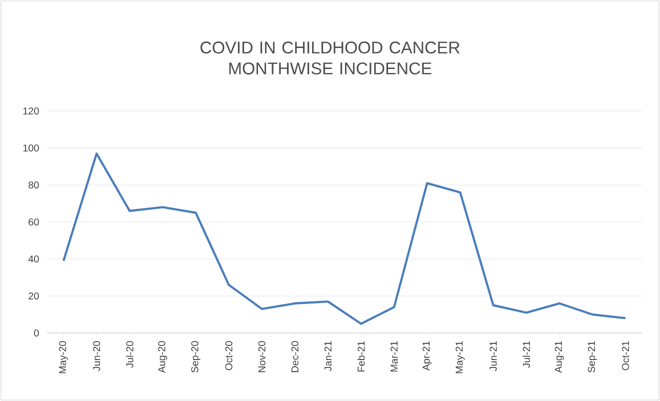  Describe the element at coordinates (33, 222) in the screenshot. I see `y-tick-label: 60` at that location.